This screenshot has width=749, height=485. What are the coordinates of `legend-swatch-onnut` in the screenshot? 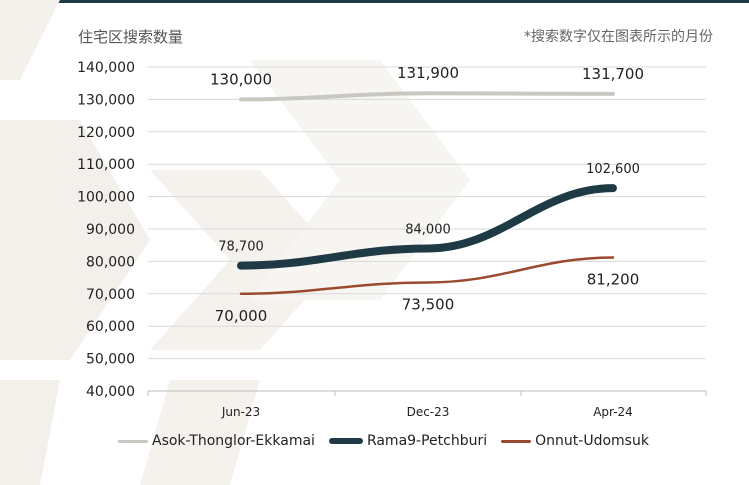 It's located at (516, 441).